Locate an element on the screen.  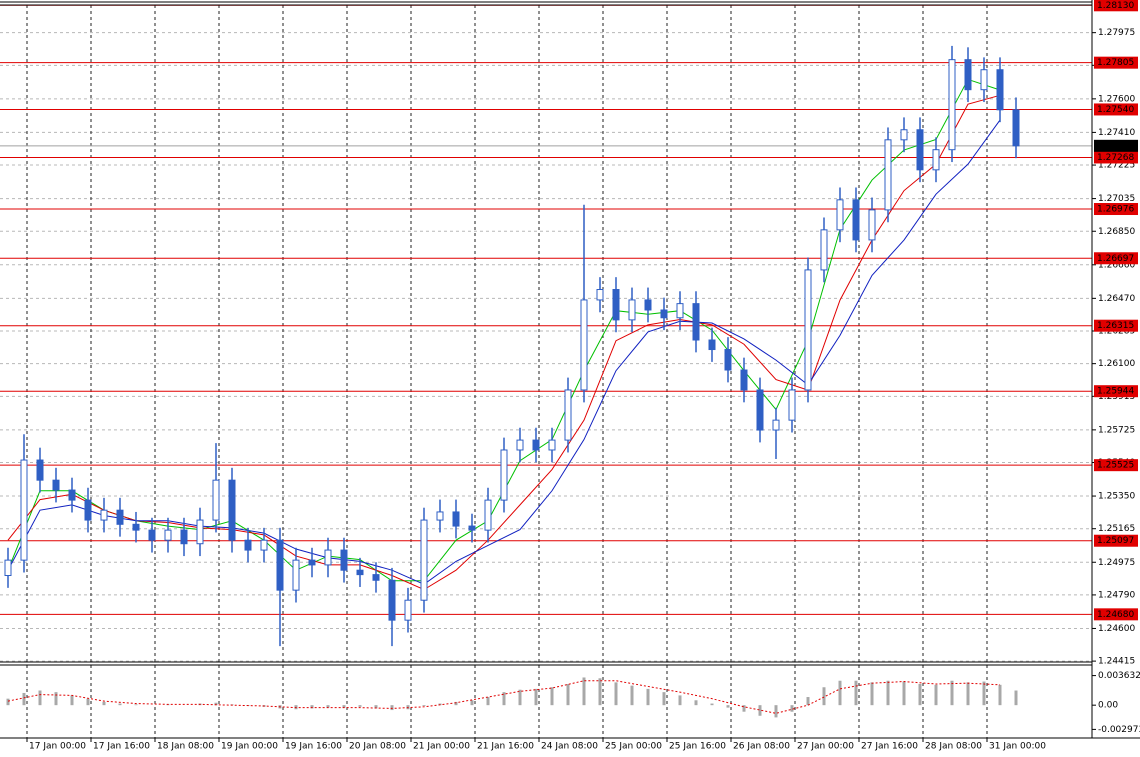
y-tick-label: 1.27225 is located at coordinates (1116, 166).